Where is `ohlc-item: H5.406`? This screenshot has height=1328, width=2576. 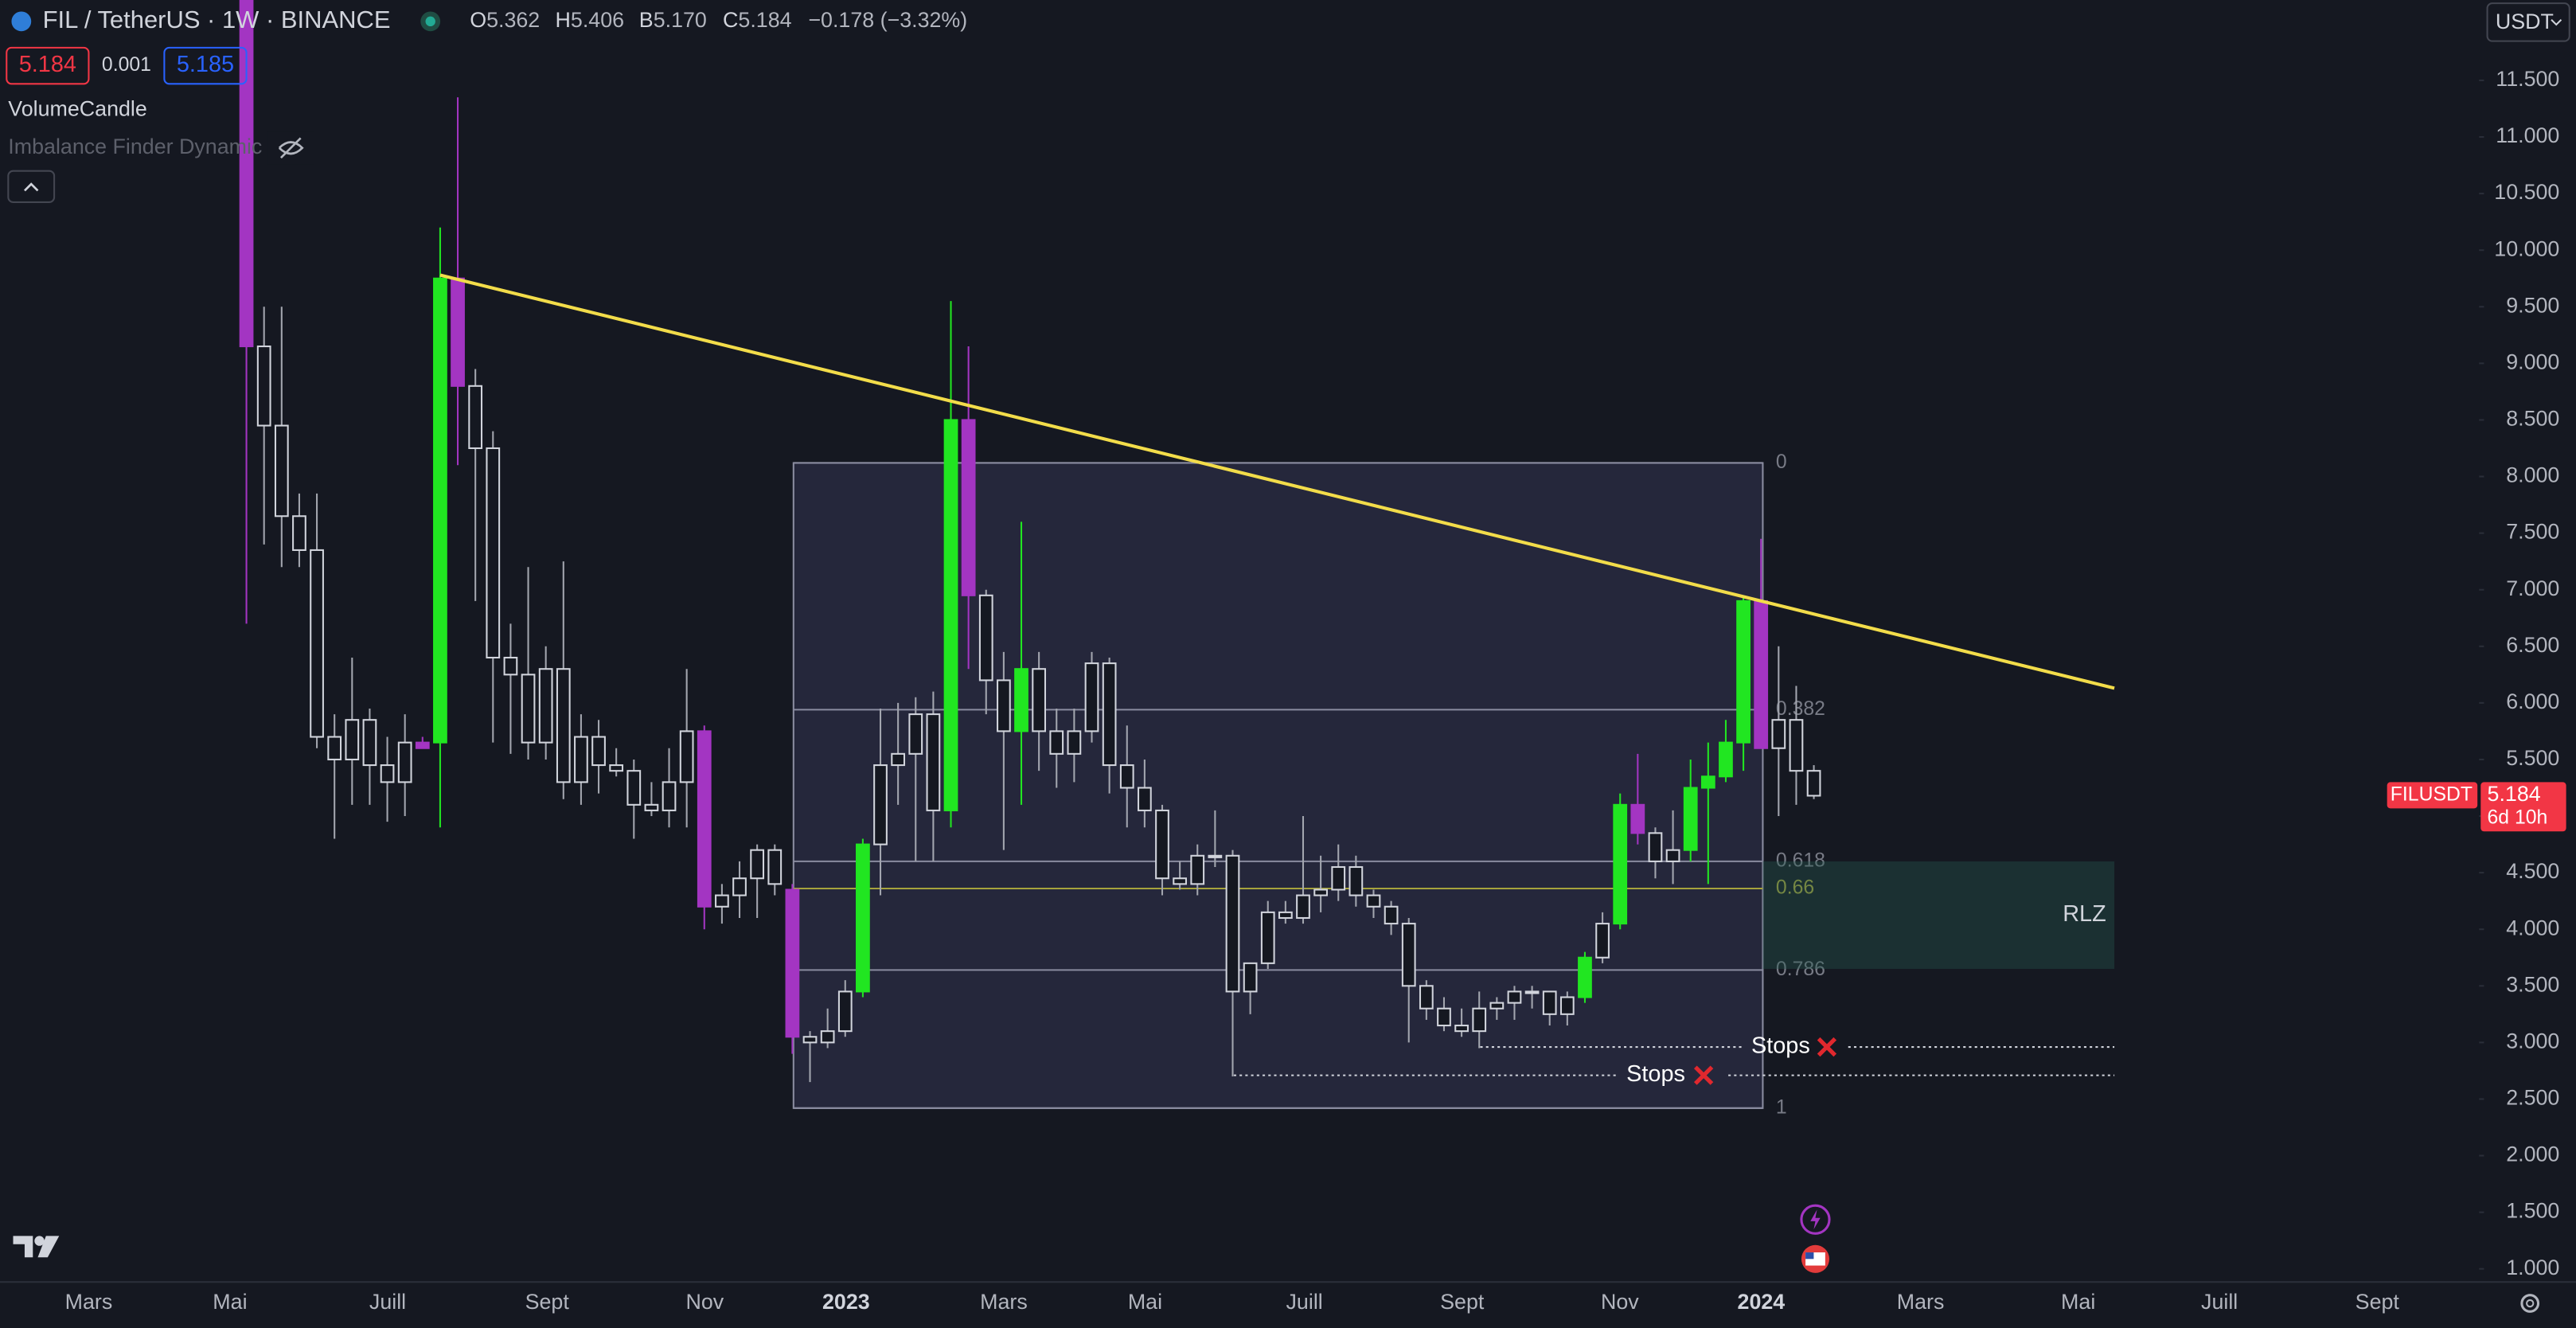
ohlc-item: H5.406 is located at coordinates (590, 20).